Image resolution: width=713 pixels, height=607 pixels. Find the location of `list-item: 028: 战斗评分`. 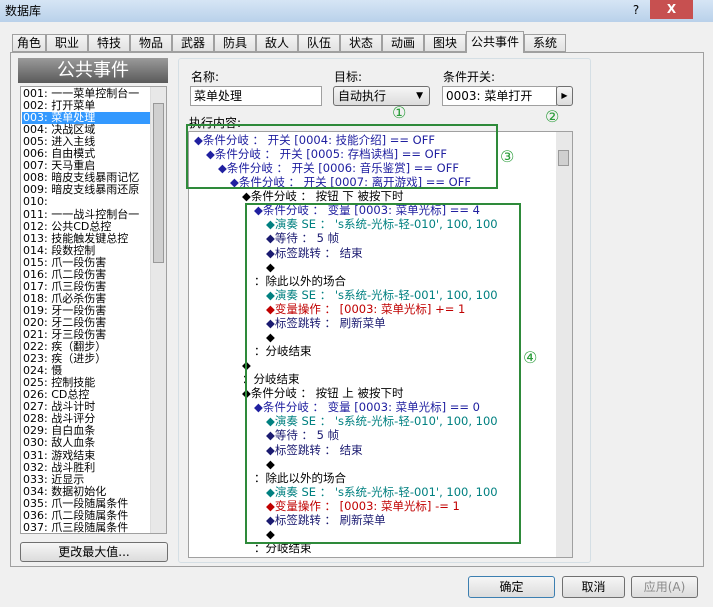

list-item: 028: 战斗评分 is located at coordinates (59, 419).